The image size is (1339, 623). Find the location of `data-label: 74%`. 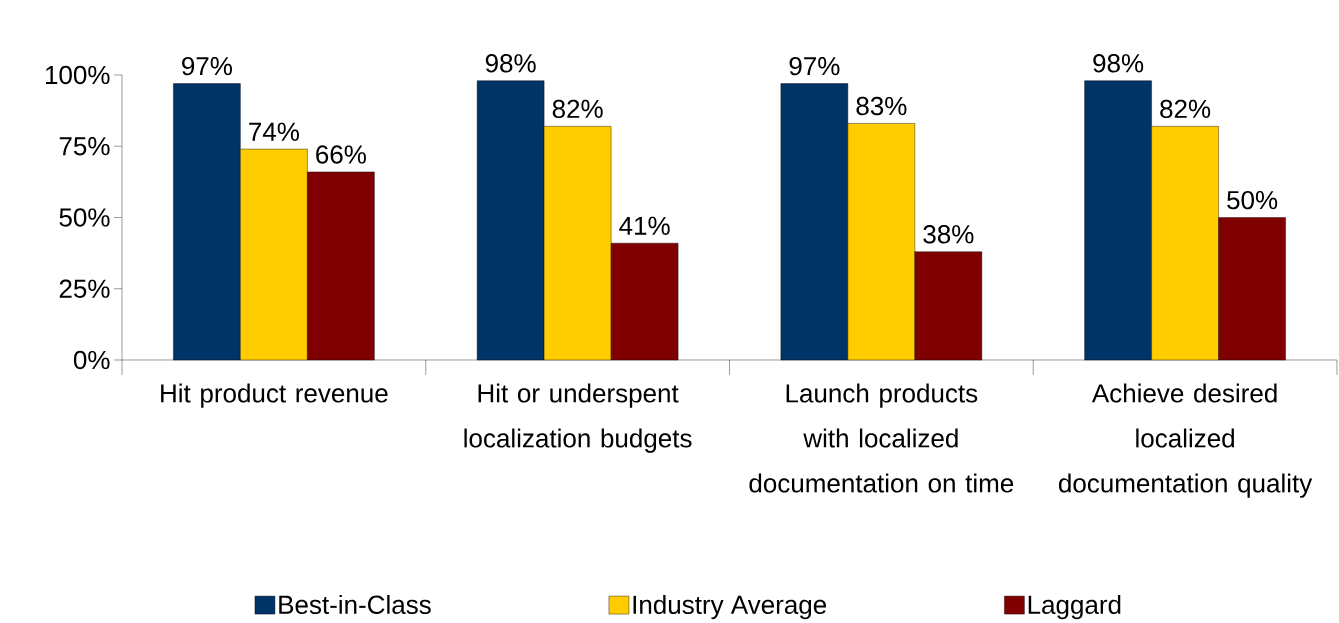

data-label: 74% is located at coordinates (274, 131).